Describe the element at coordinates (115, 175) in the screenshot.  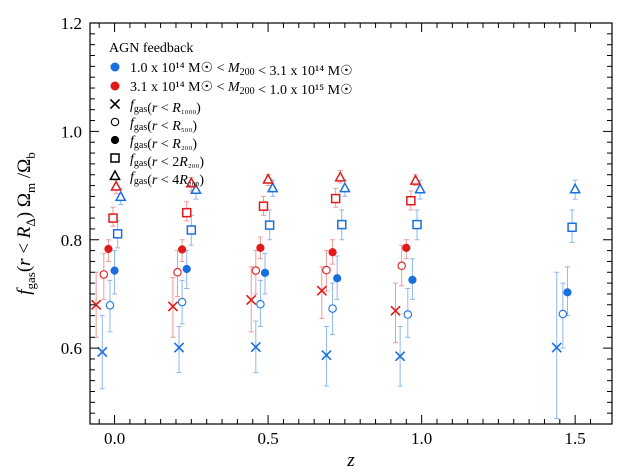
I see `legend-marker-triangle` at that location.